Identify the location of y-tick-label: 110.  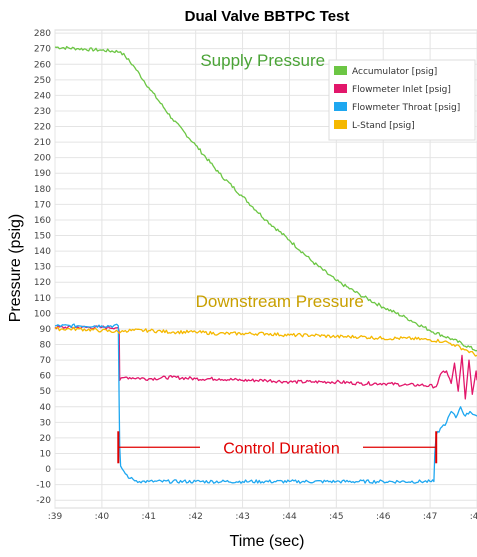
(42, 299).